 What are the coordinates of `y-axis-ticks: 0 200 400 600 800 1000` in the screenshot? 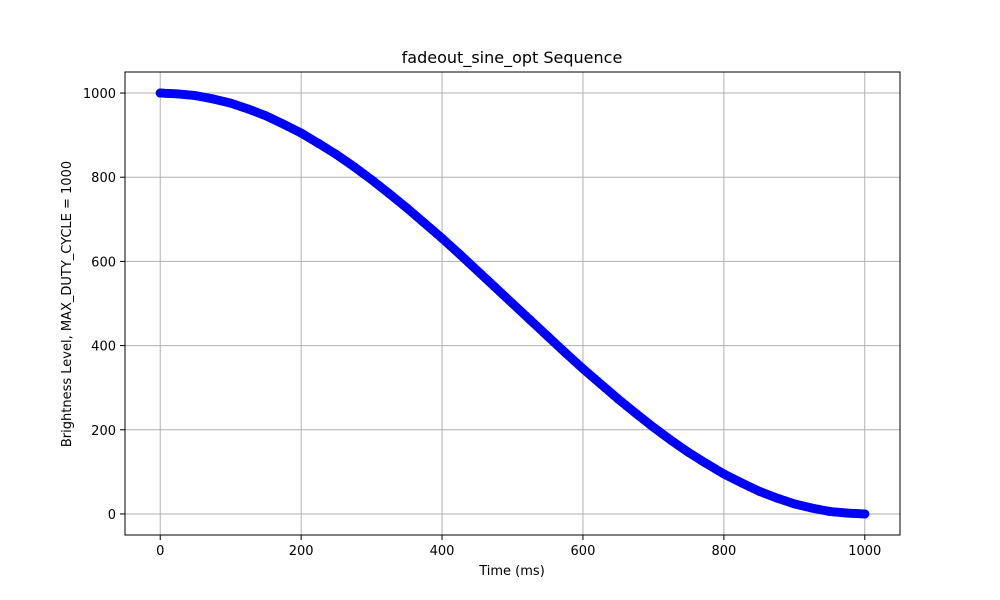 It's located at (104, 305).